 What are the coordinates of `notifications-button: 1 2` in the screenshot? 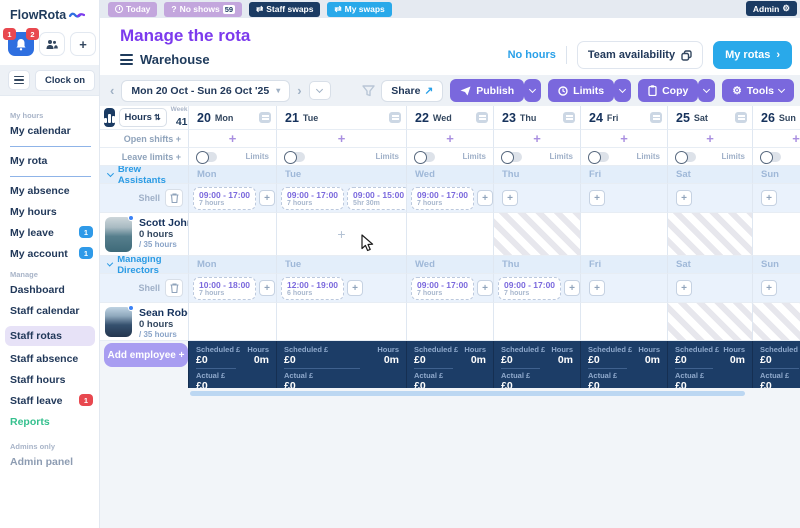 It's located at (21, 42).